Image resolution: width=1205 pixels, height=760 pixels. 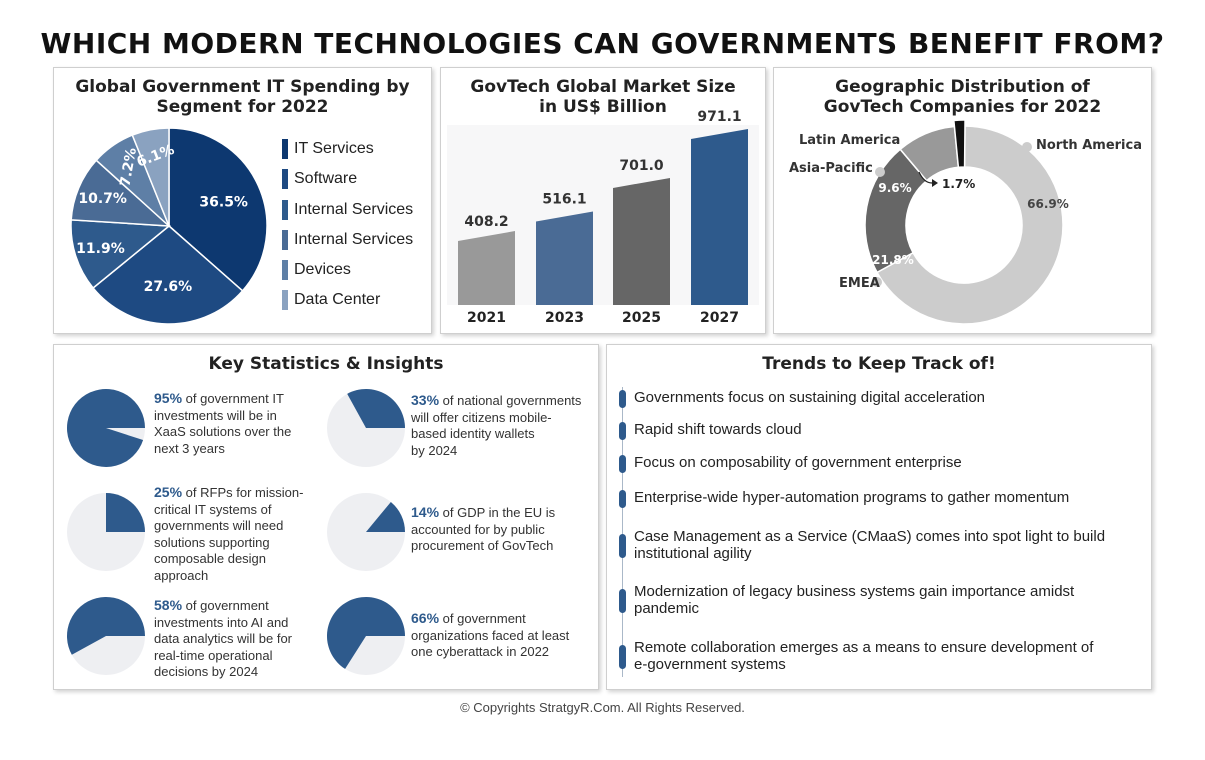 I want to click on stat-line-text: of RFPs for mission-, so click(x=244, y=492).